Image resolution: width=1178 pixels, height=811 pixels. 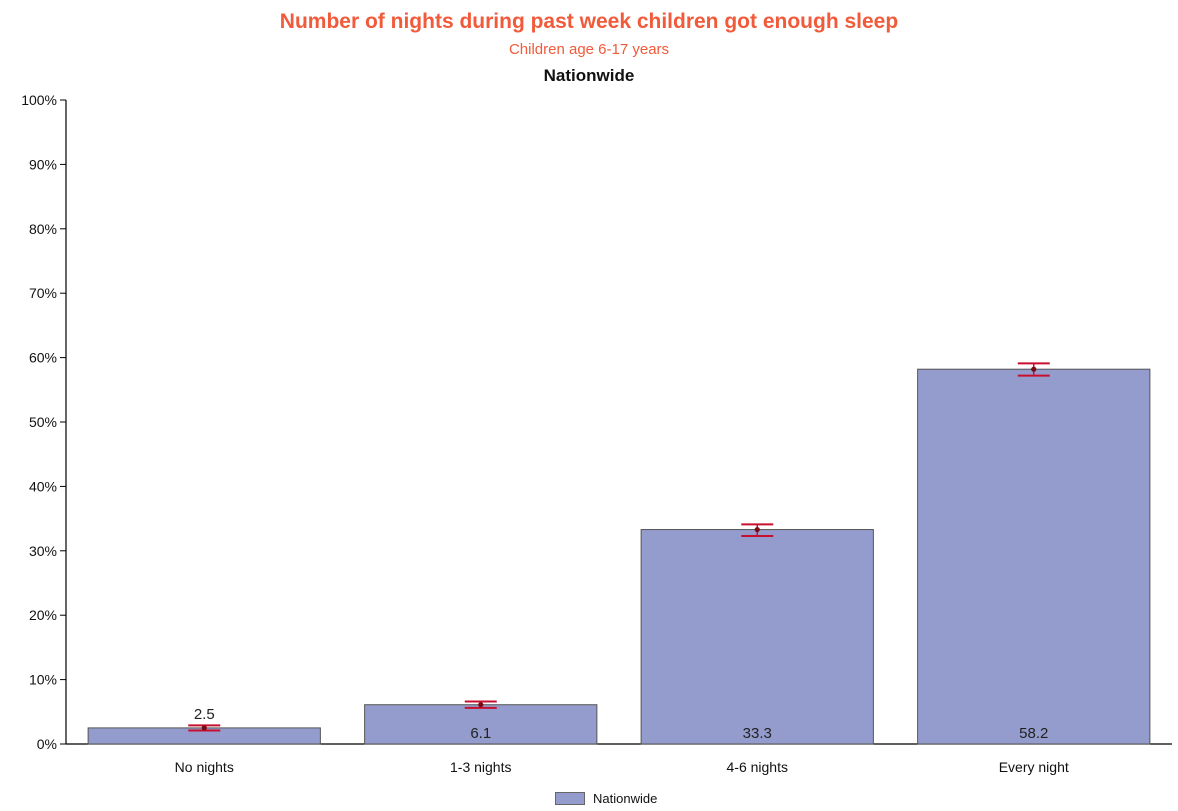 I want to click on x-tick-label: No nights, so click(x=204, y=767).